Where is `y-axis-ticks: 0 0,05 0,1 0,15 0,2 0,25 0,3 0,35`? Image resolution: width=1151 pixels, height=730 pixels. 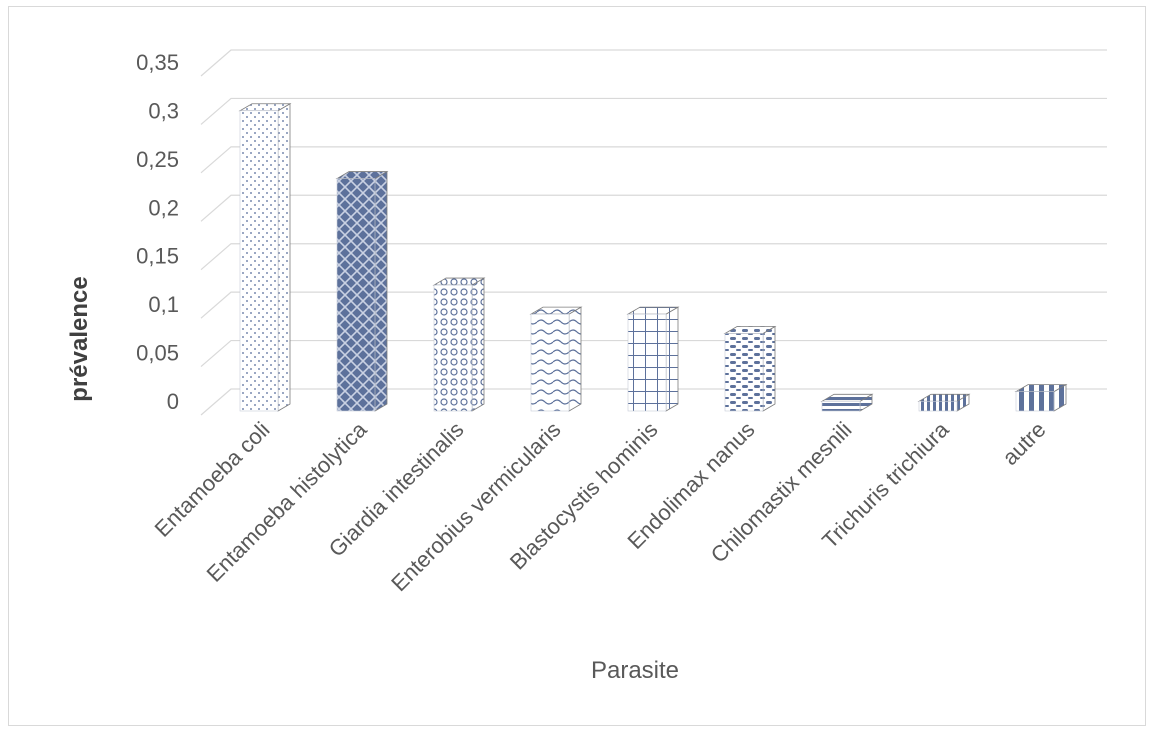 y-axis-ticks: 0 0,05 0,1 0,15 0,2 0,25 0,3 0,35 is located at coordinates (157, 232).